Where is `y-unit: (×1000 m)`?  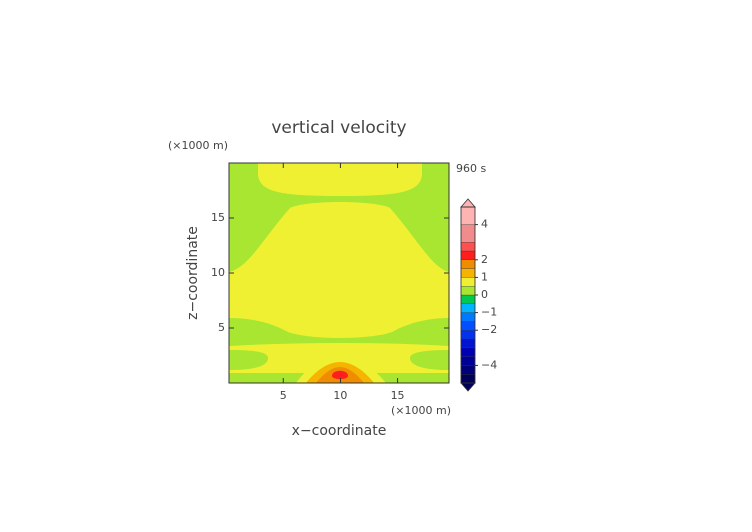
y-unit: (×1000 m) is located at coordinates (198, 145).